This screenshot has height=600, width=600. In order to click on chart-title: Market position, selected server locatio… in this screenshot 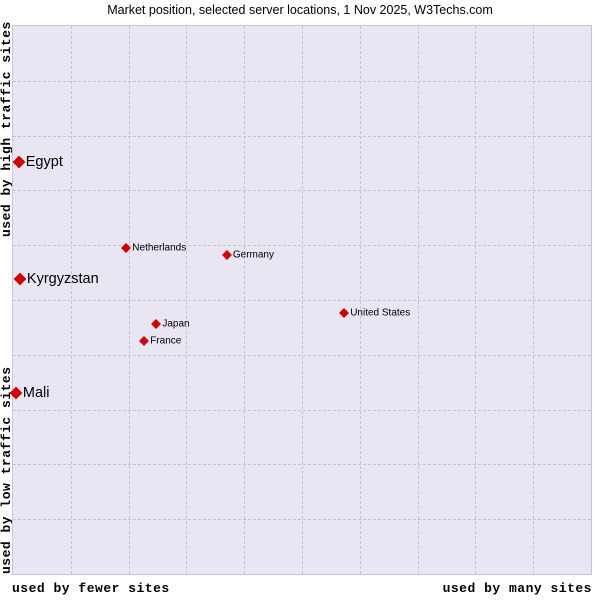, I will do `click(300, 10)`.